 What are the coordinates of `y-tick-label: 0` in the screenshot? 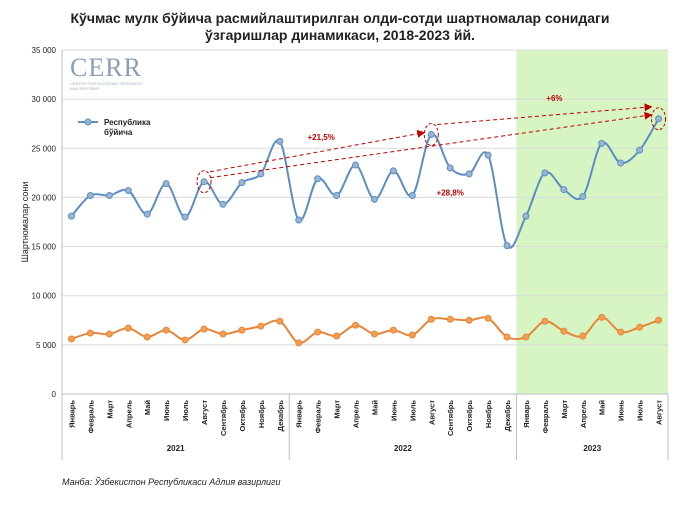 It's located at (54, 394).